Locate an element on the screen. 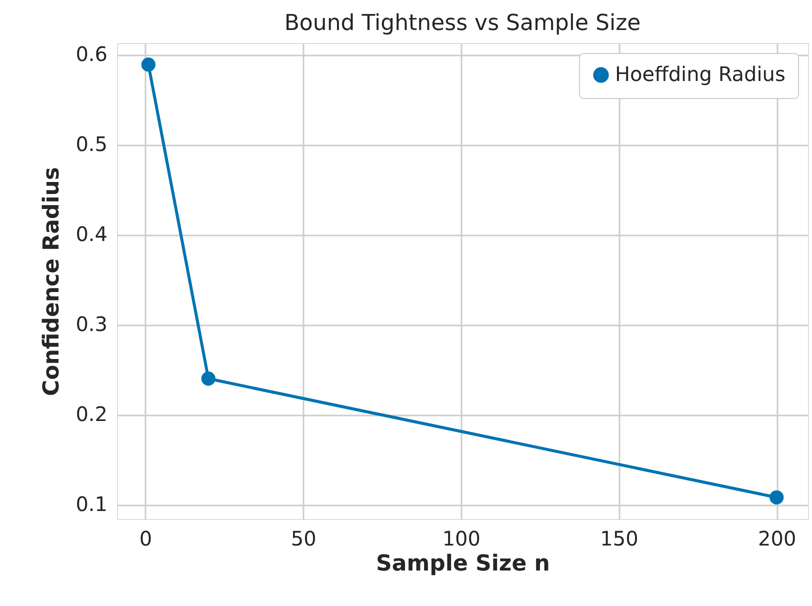 This screenshot has height=606, width=812. y-tick-label: 0.1 is located at coordinates (92, 504).